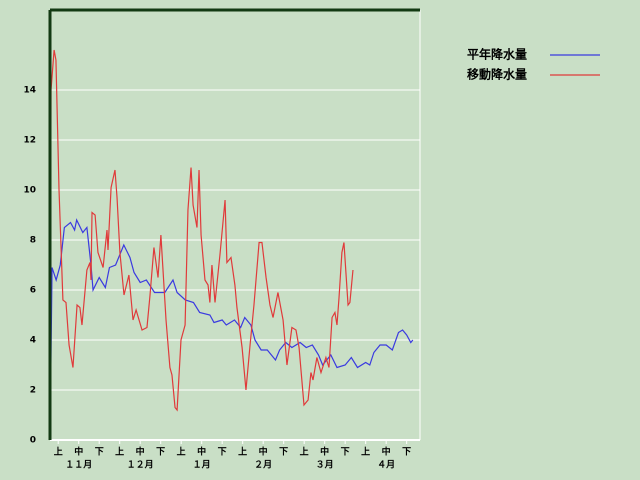 The width and height of the screenshot is (640, 480). I want to click on y-tick-label: 4, so click(33, 341).